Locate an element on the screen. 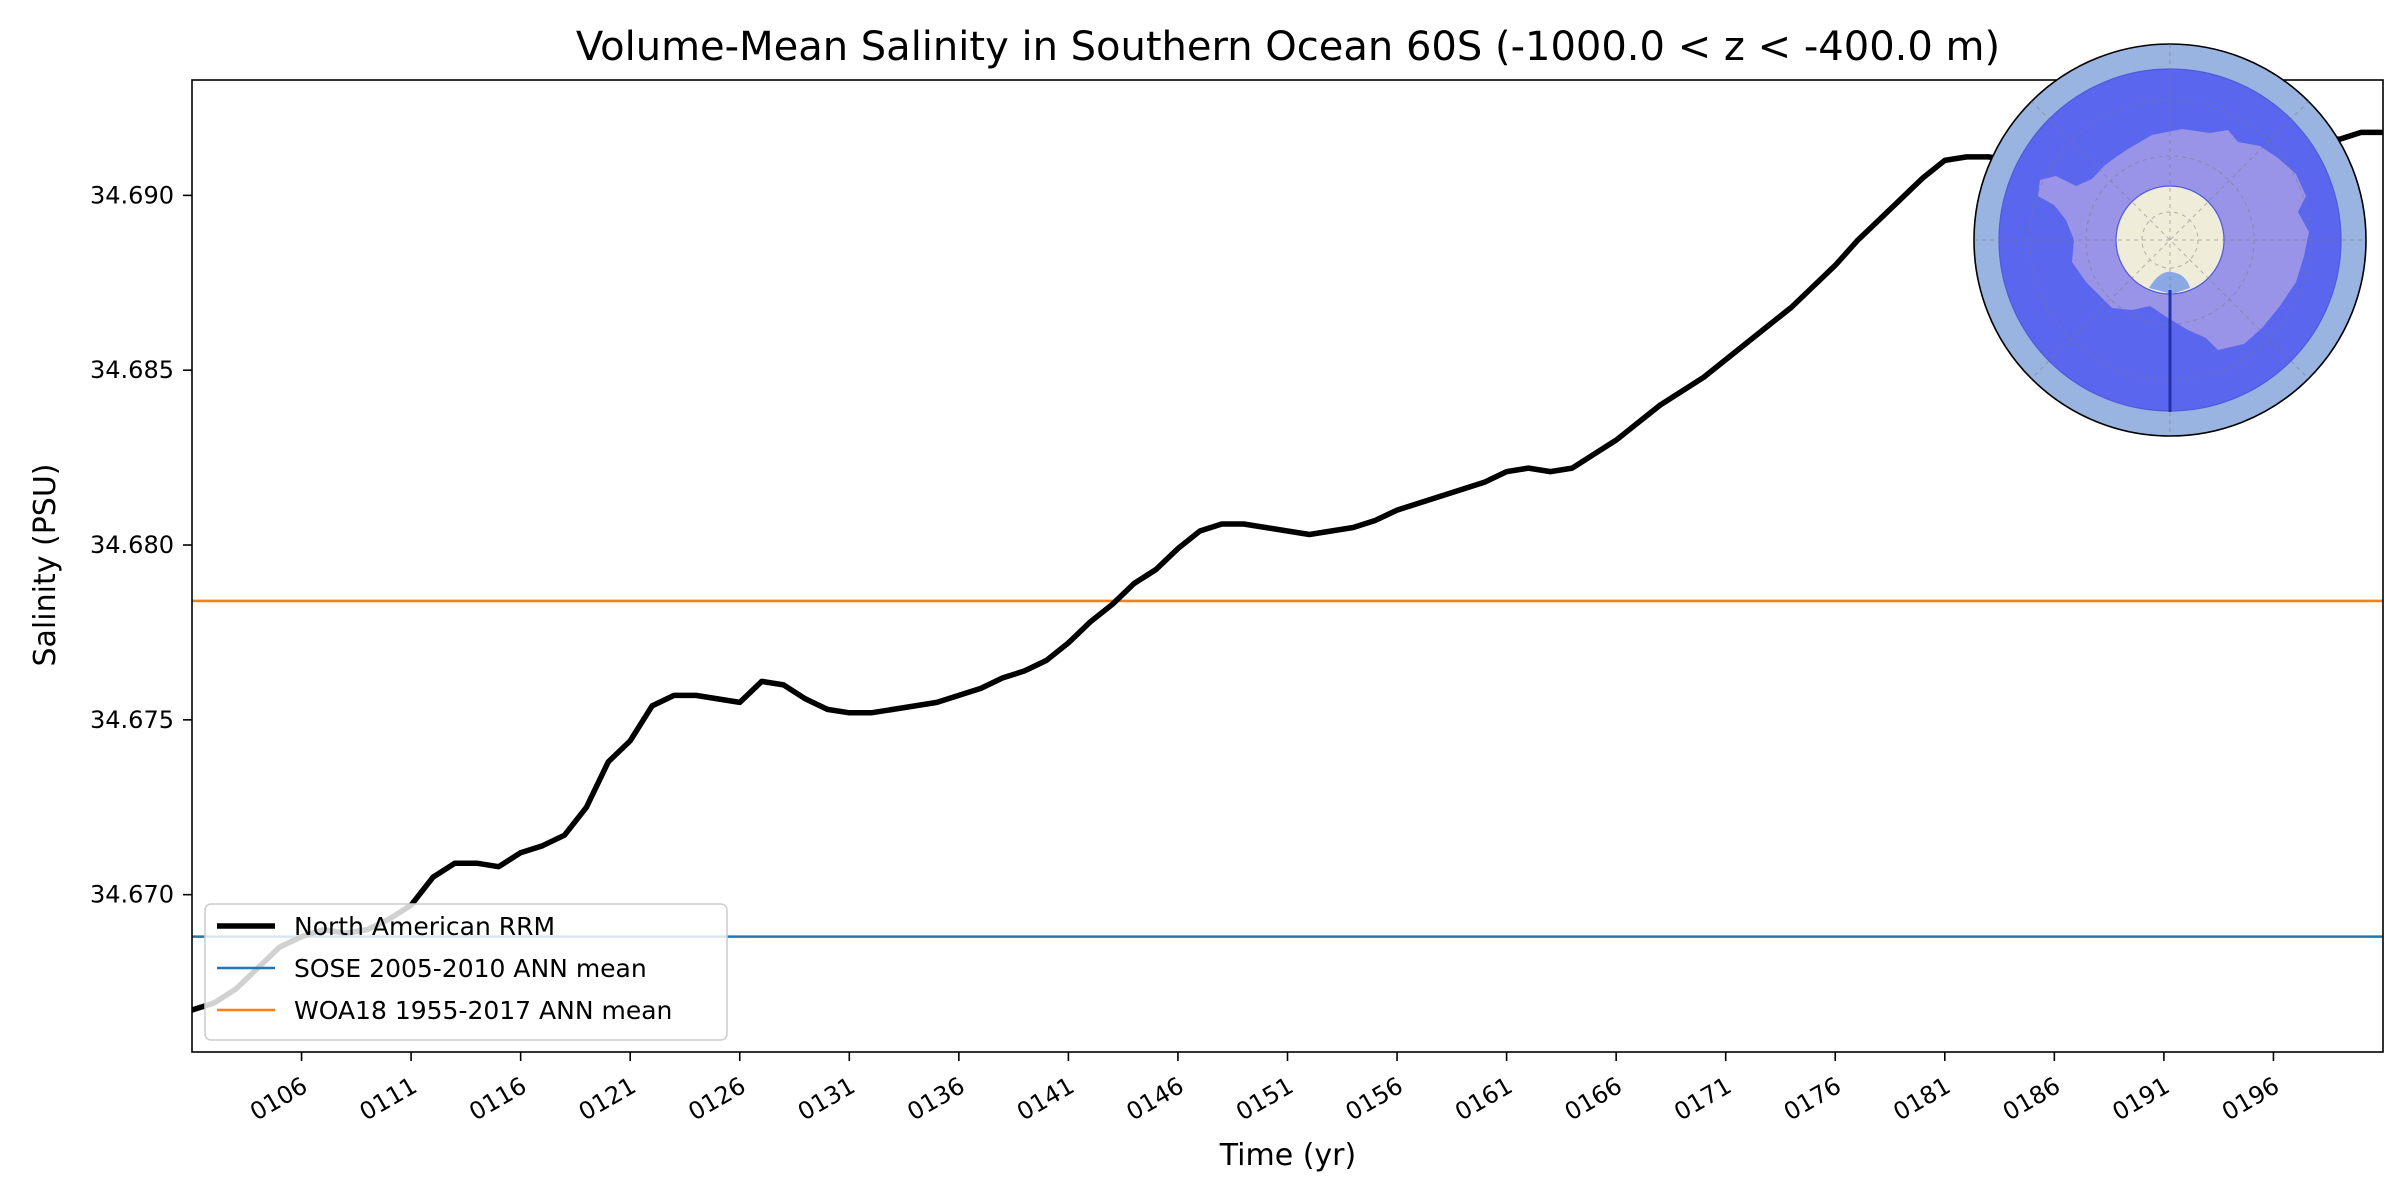 The width and height of the screenshot is (2400, 1200). y-tick-label: 34.680 is located at coordinates (132, 545).